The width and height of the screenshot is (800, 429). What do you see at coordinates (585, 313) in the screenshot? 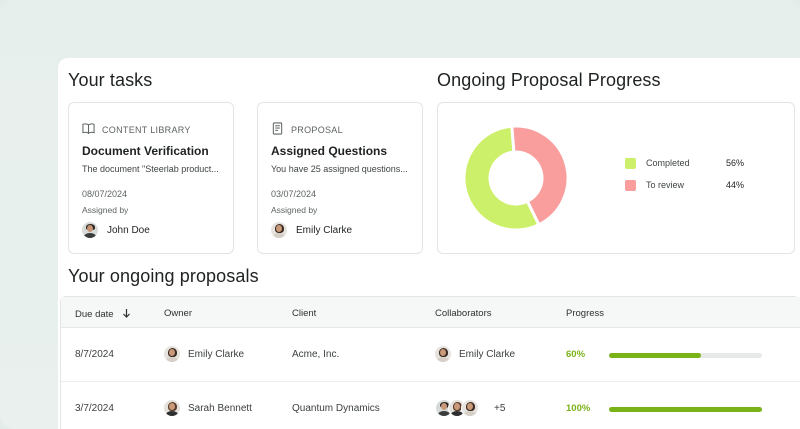
I see `column-header-progress: Progress` at bounding box center [585, 313].